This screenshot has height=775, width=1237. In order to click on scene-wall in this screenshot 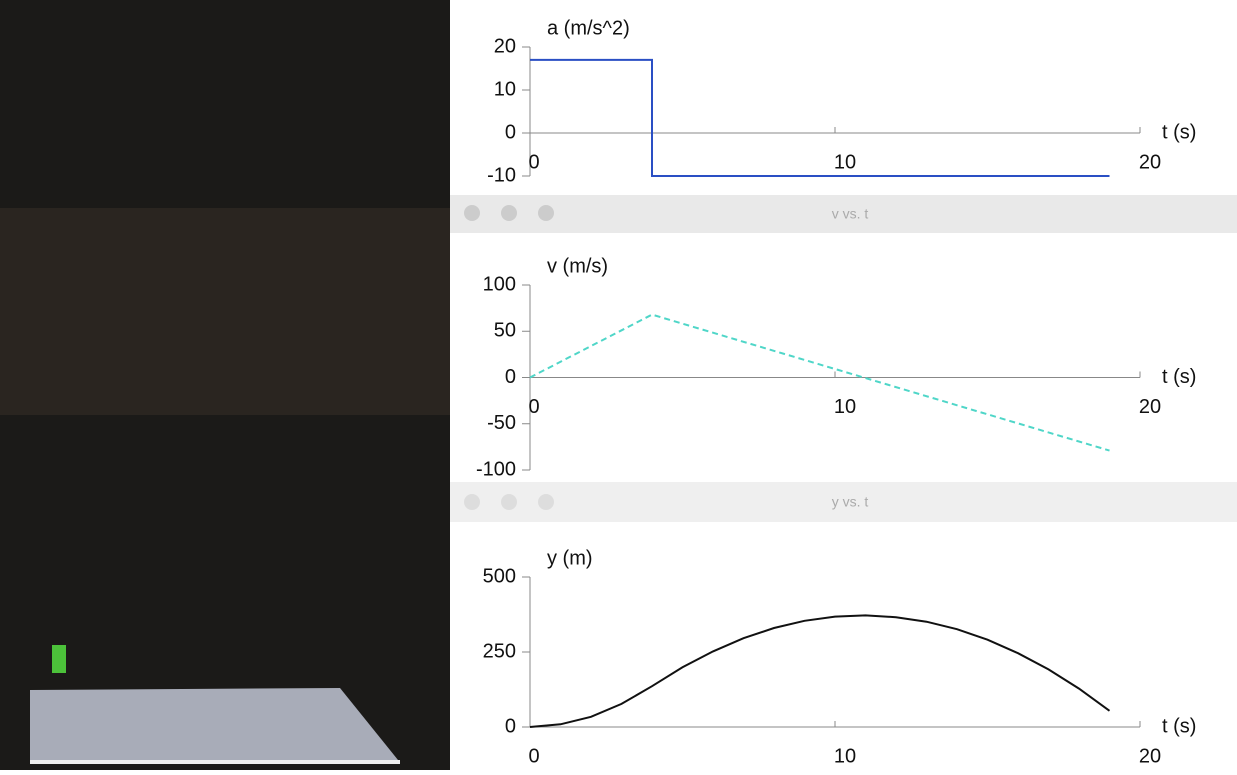, I will do `click(225, 311)`.